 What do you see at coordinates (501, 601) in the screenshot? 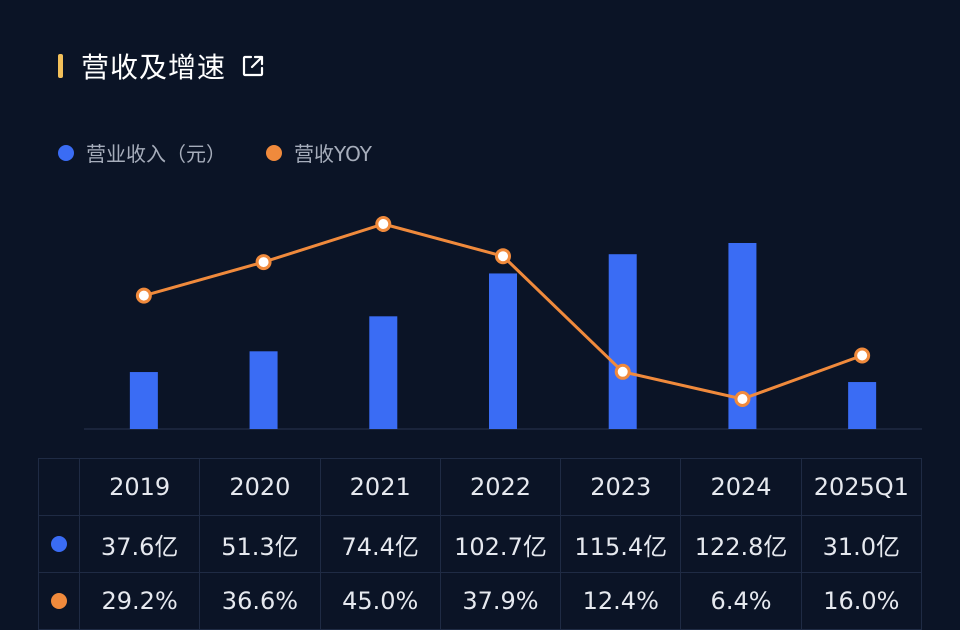
I see `yoy-cell: 37.9%` at bounding box center [501, 601].